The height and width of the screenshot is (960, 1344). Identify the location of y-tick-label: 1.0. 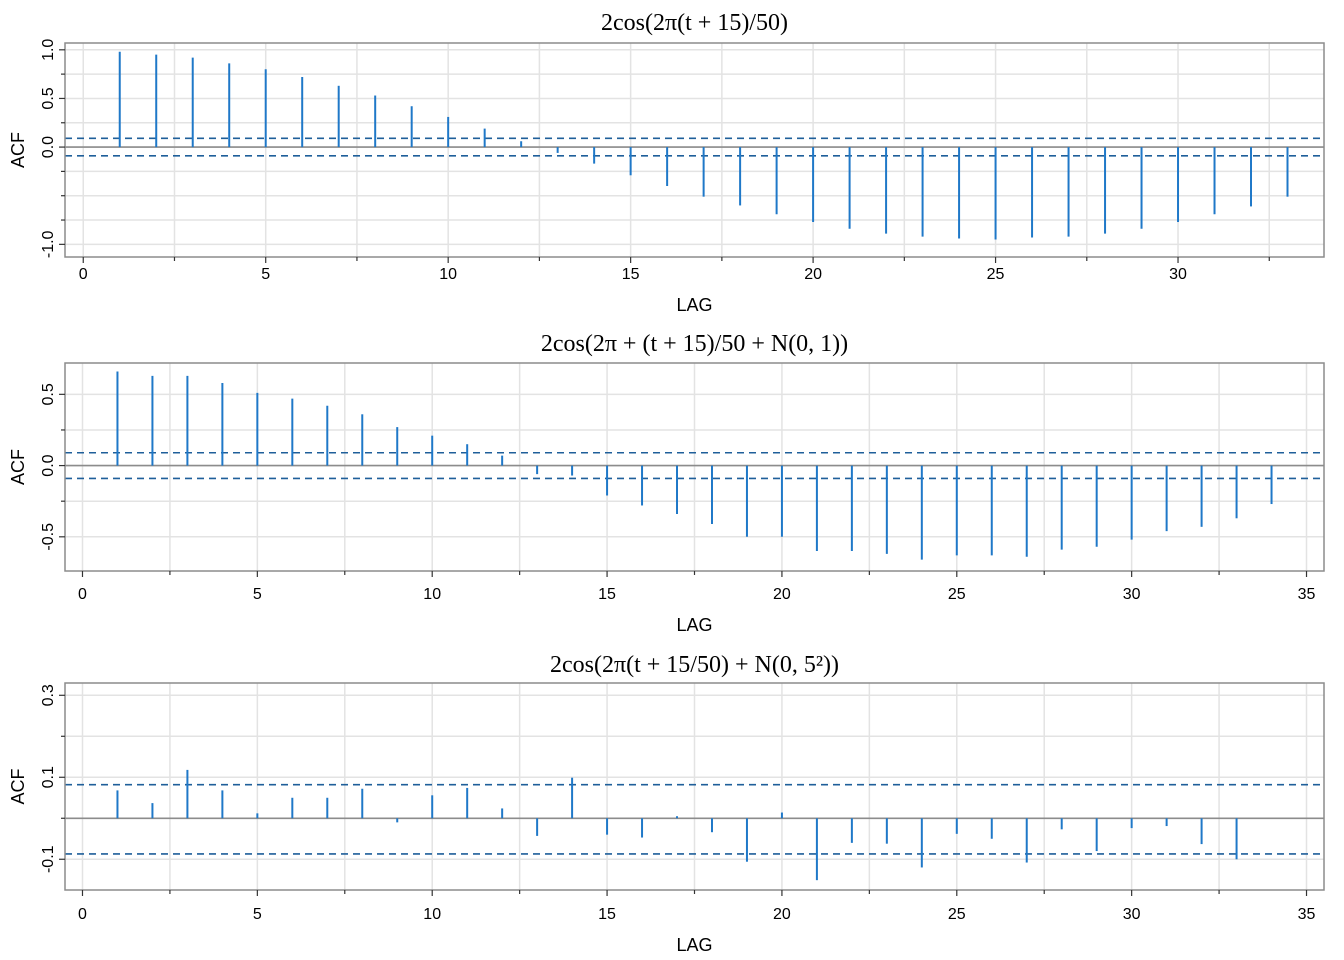
(48, 50).